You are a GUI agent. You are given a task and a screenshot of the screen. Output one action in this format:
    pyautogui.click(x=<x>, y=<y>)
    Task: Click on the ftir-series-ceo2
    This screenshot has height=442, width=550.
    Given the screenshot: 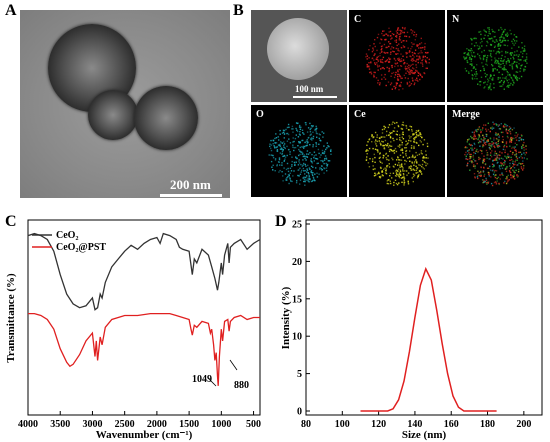 What is the action you would take?
    pyautogui.click(x=144, y=271)
    